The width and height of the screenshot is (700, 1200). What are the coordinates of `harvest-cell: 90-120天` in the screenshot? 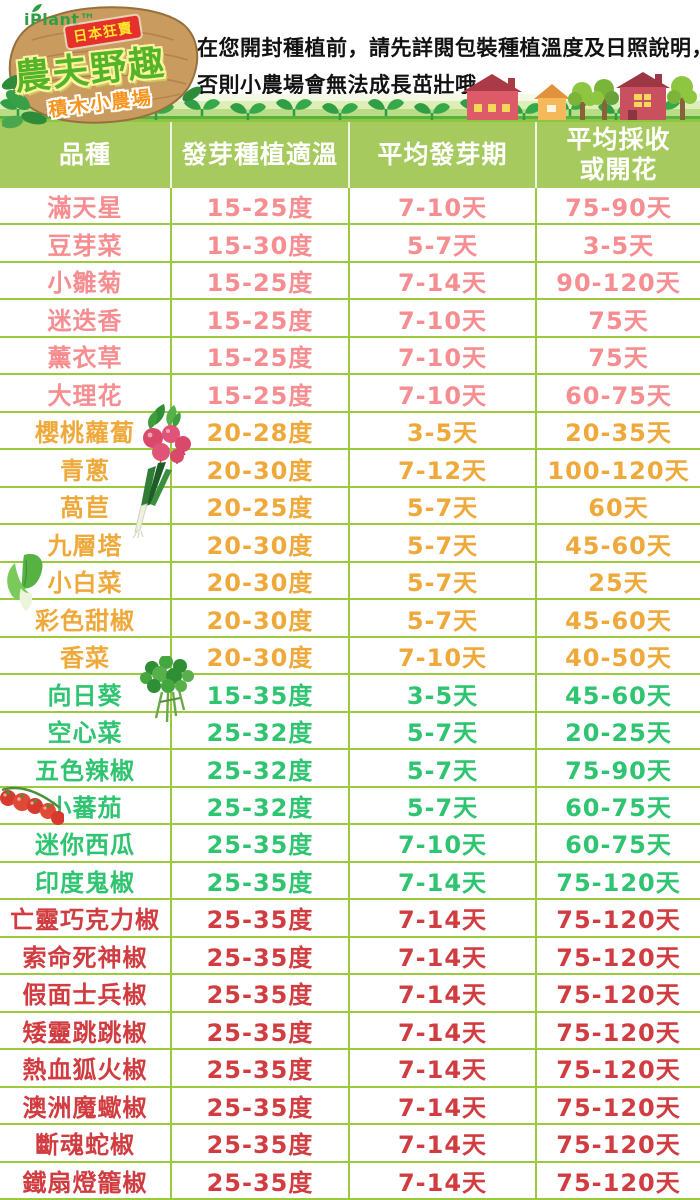 It's located at (618, 283).